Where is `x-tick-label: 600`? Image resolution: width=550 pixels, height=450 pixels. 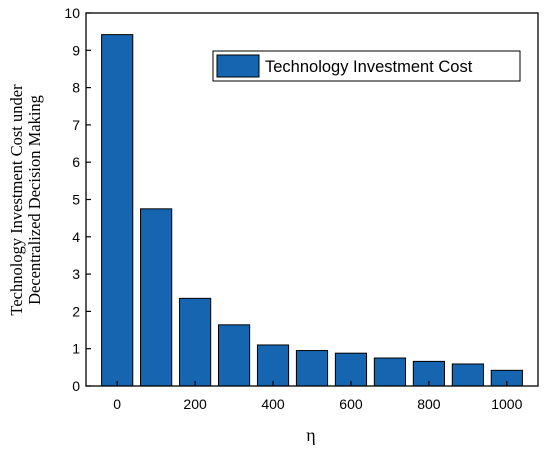 x-tick-label: 600 is located at coordinates (351, 404).